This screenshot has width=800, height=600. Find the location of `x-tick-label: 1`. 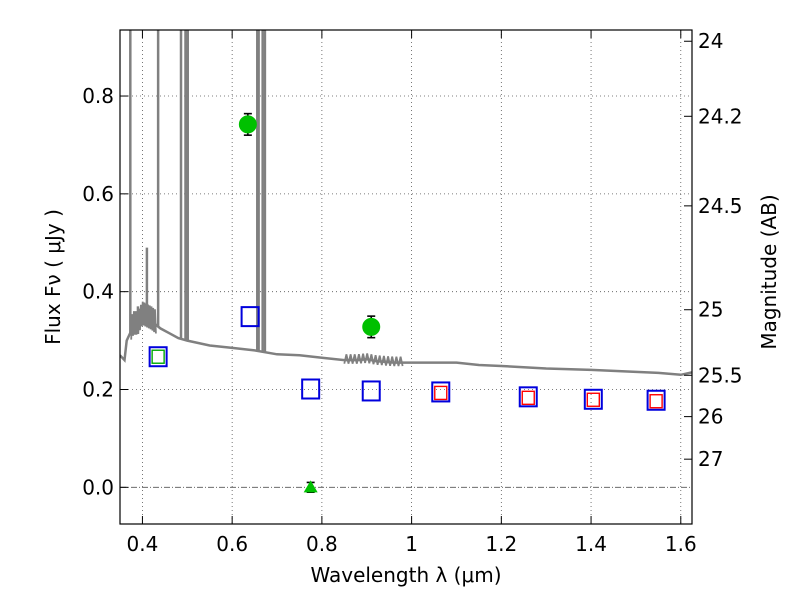

x-tick-label: 1 is located at coordinates (411, 544).